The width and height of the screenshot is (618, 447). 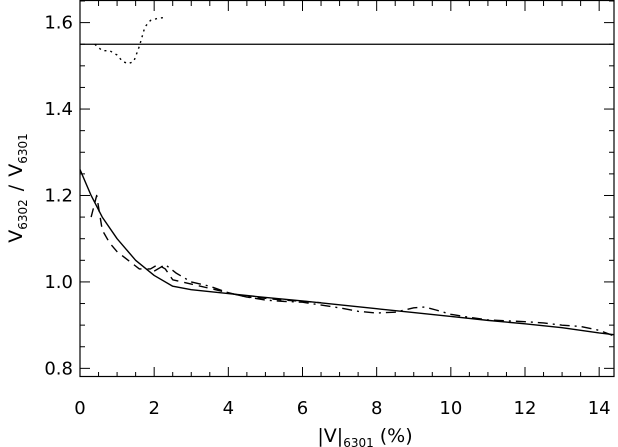 I want to click on y-axis-title-den: V, so click(x=16, y=170).